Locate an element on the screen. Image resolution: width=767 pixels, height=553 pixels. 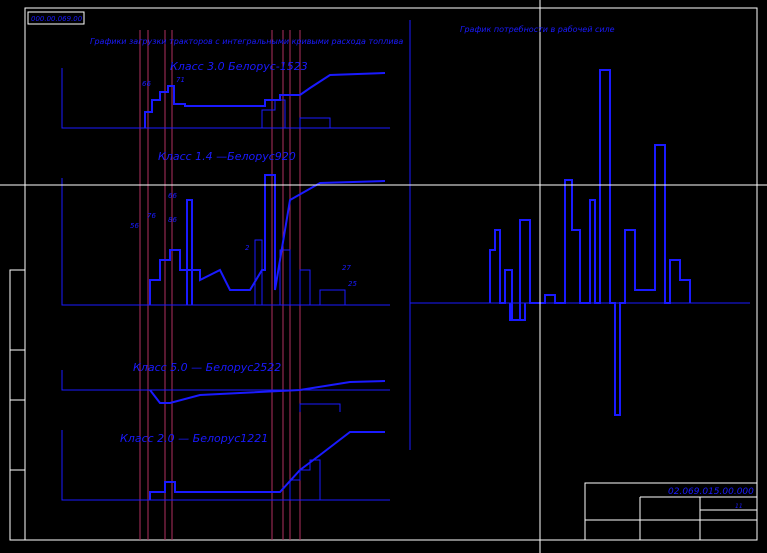
peak-label: 27 is located at coordinates (346, 268).